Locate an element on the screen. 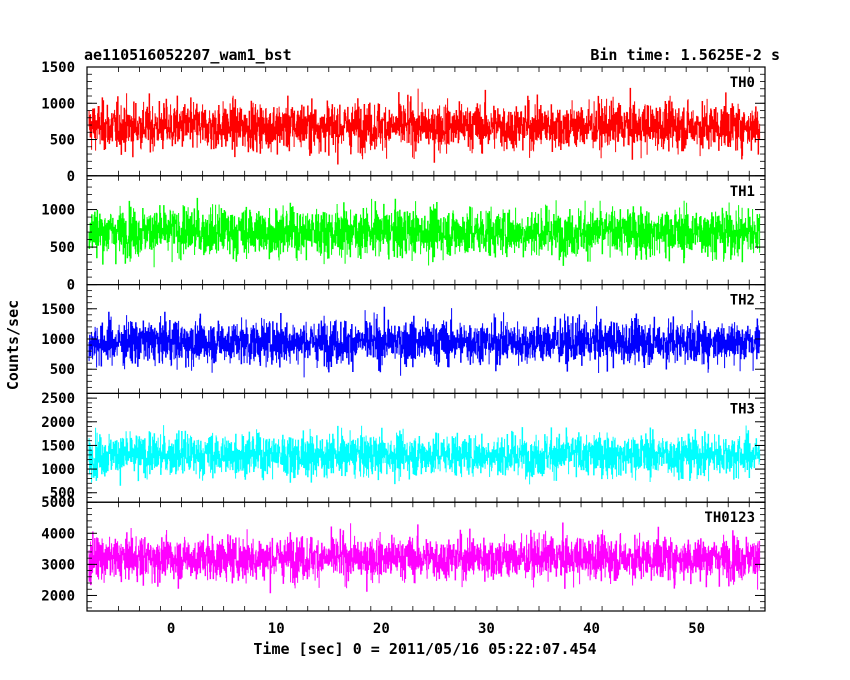 This screenshot has width=850, height=680. panel-label-th1: TH1 is located at coordinates (742, 192).